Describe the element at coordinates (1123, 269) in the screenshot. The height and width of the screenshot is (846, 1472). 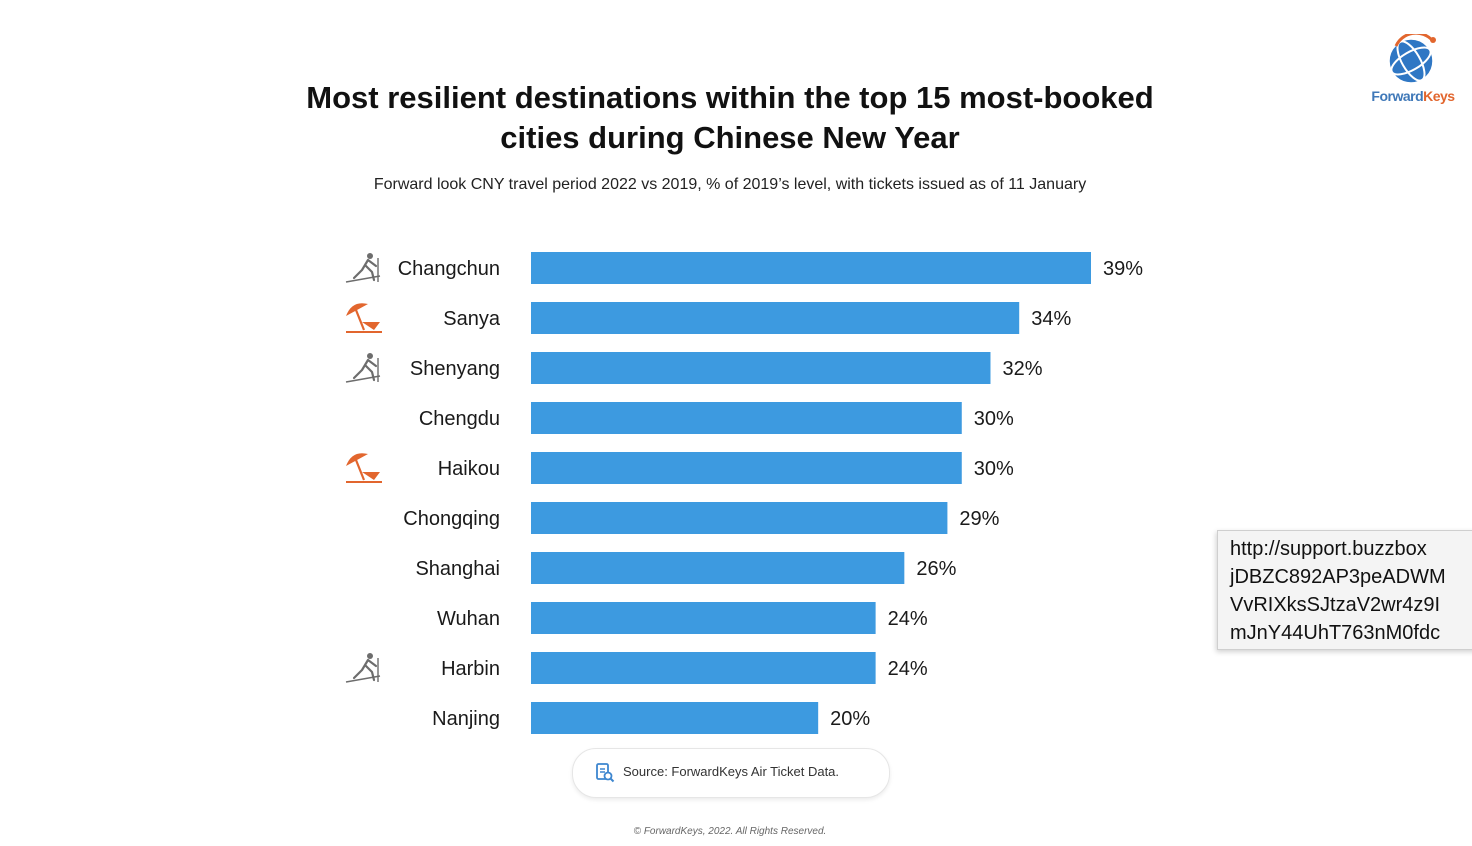
I see `value-label: 39%` at that location.